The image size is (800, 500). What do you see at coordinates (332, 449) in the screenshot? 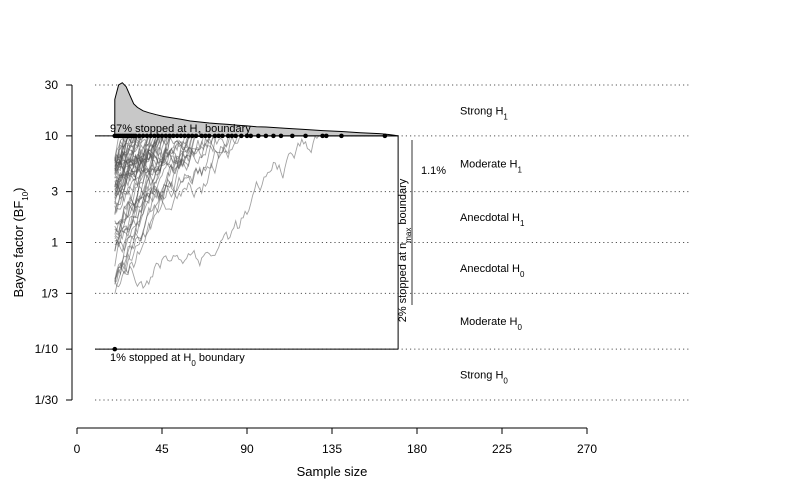
I see `x-tick-label: 135` at bounding box center [332, 449].